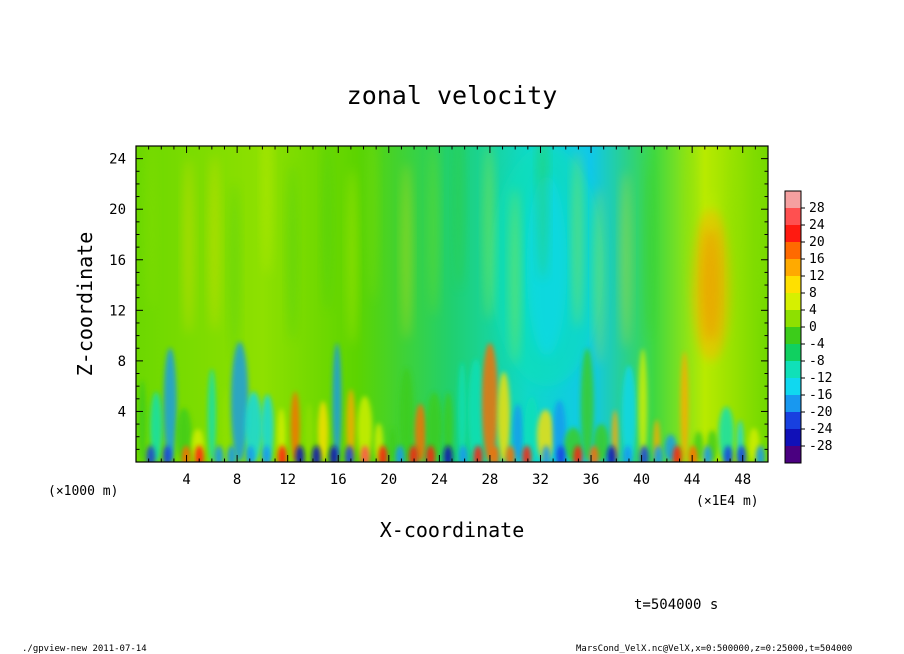  Describe the element at coordinates (820, 395) in the screenshot. I see `colorbar-label: -16` at that location.